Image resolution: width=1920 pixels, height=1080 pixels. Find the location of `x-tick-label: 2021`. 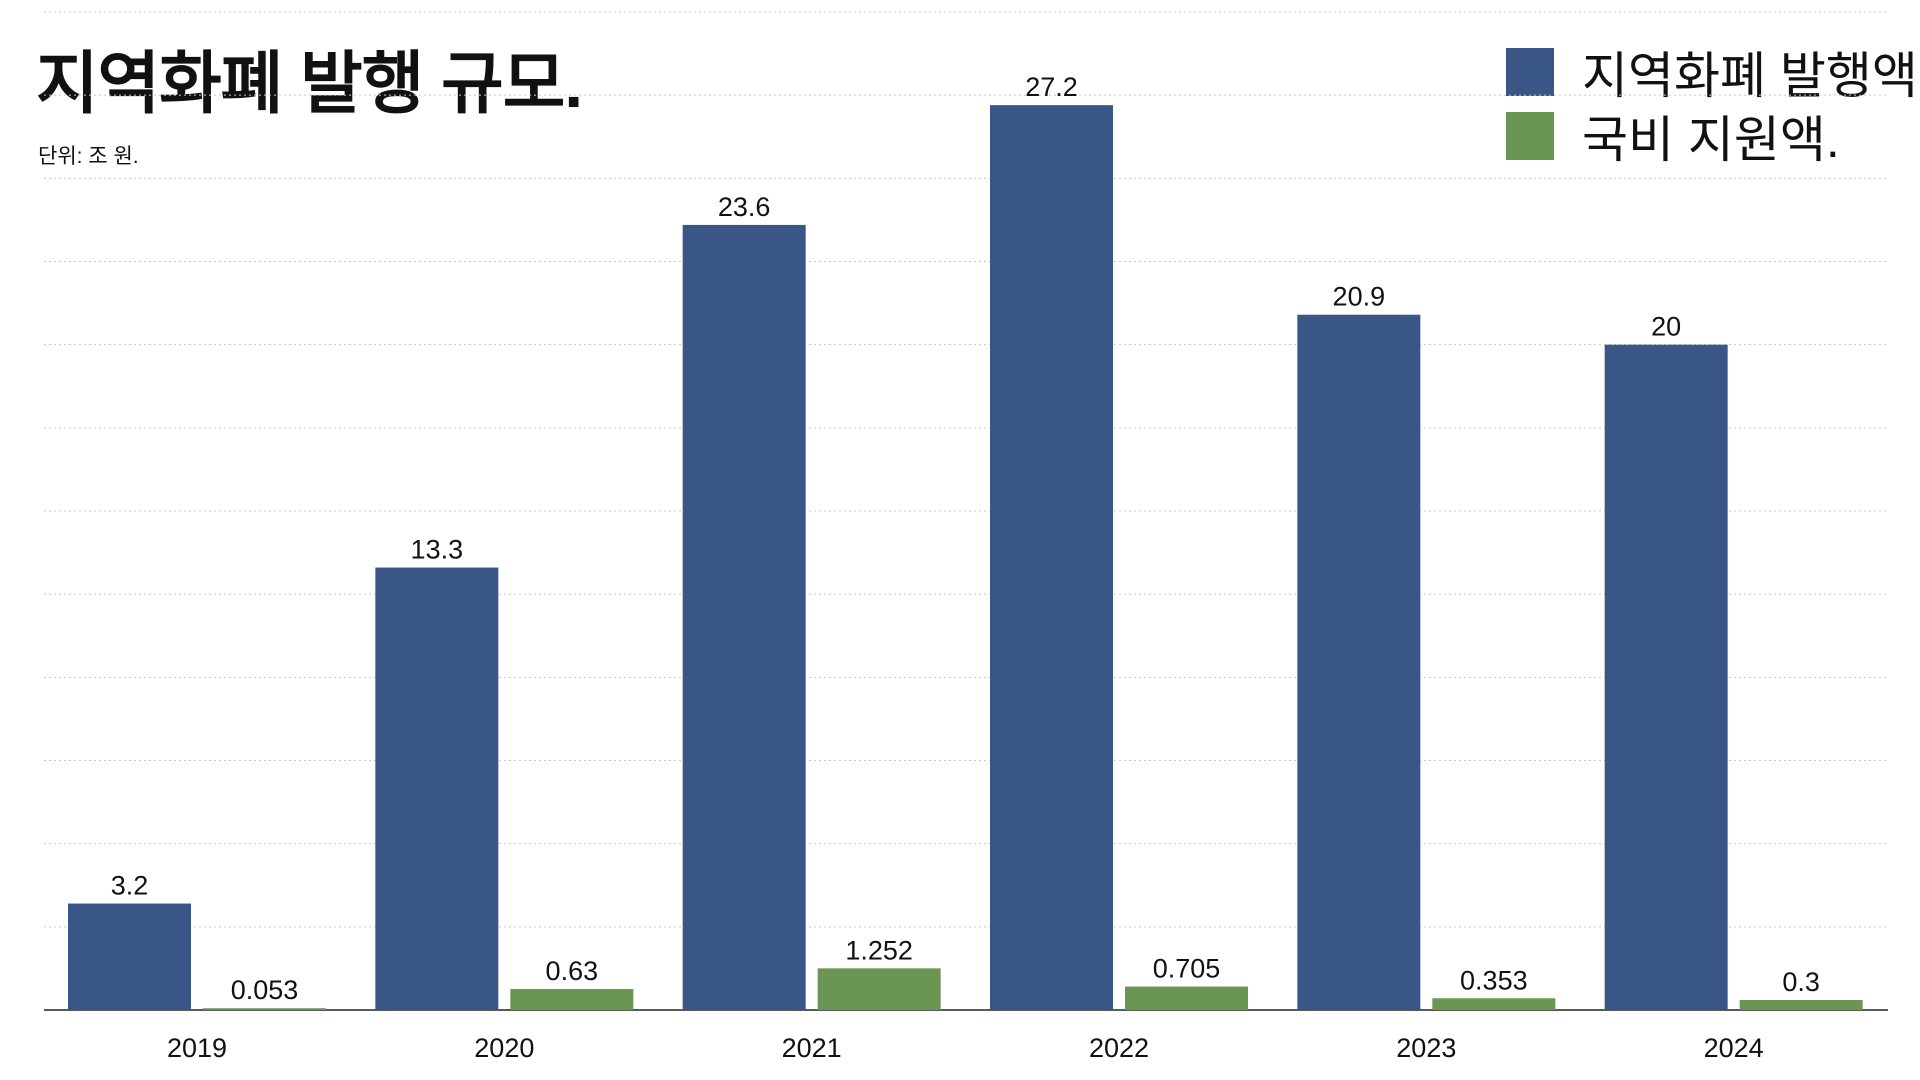

x-tick-label: 2021 is located at coordinates (812, 1048).